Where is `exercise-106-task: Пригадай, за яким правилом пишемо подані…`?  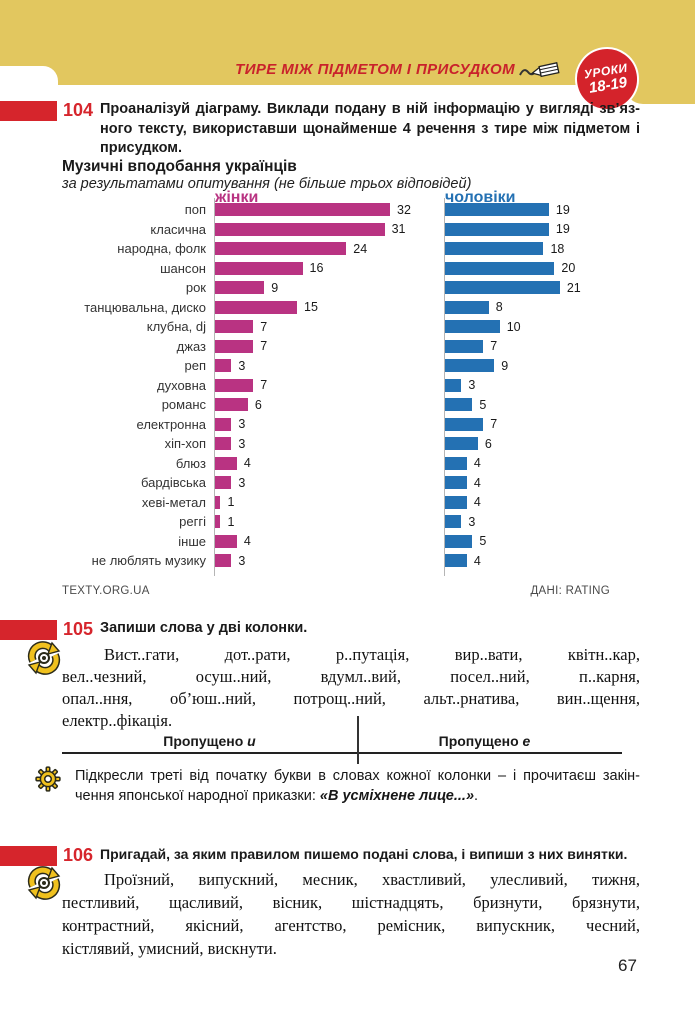
exercise-106-task: Пригадай, за яким правилом пишемо подані… is located at coordinates (364, 854).